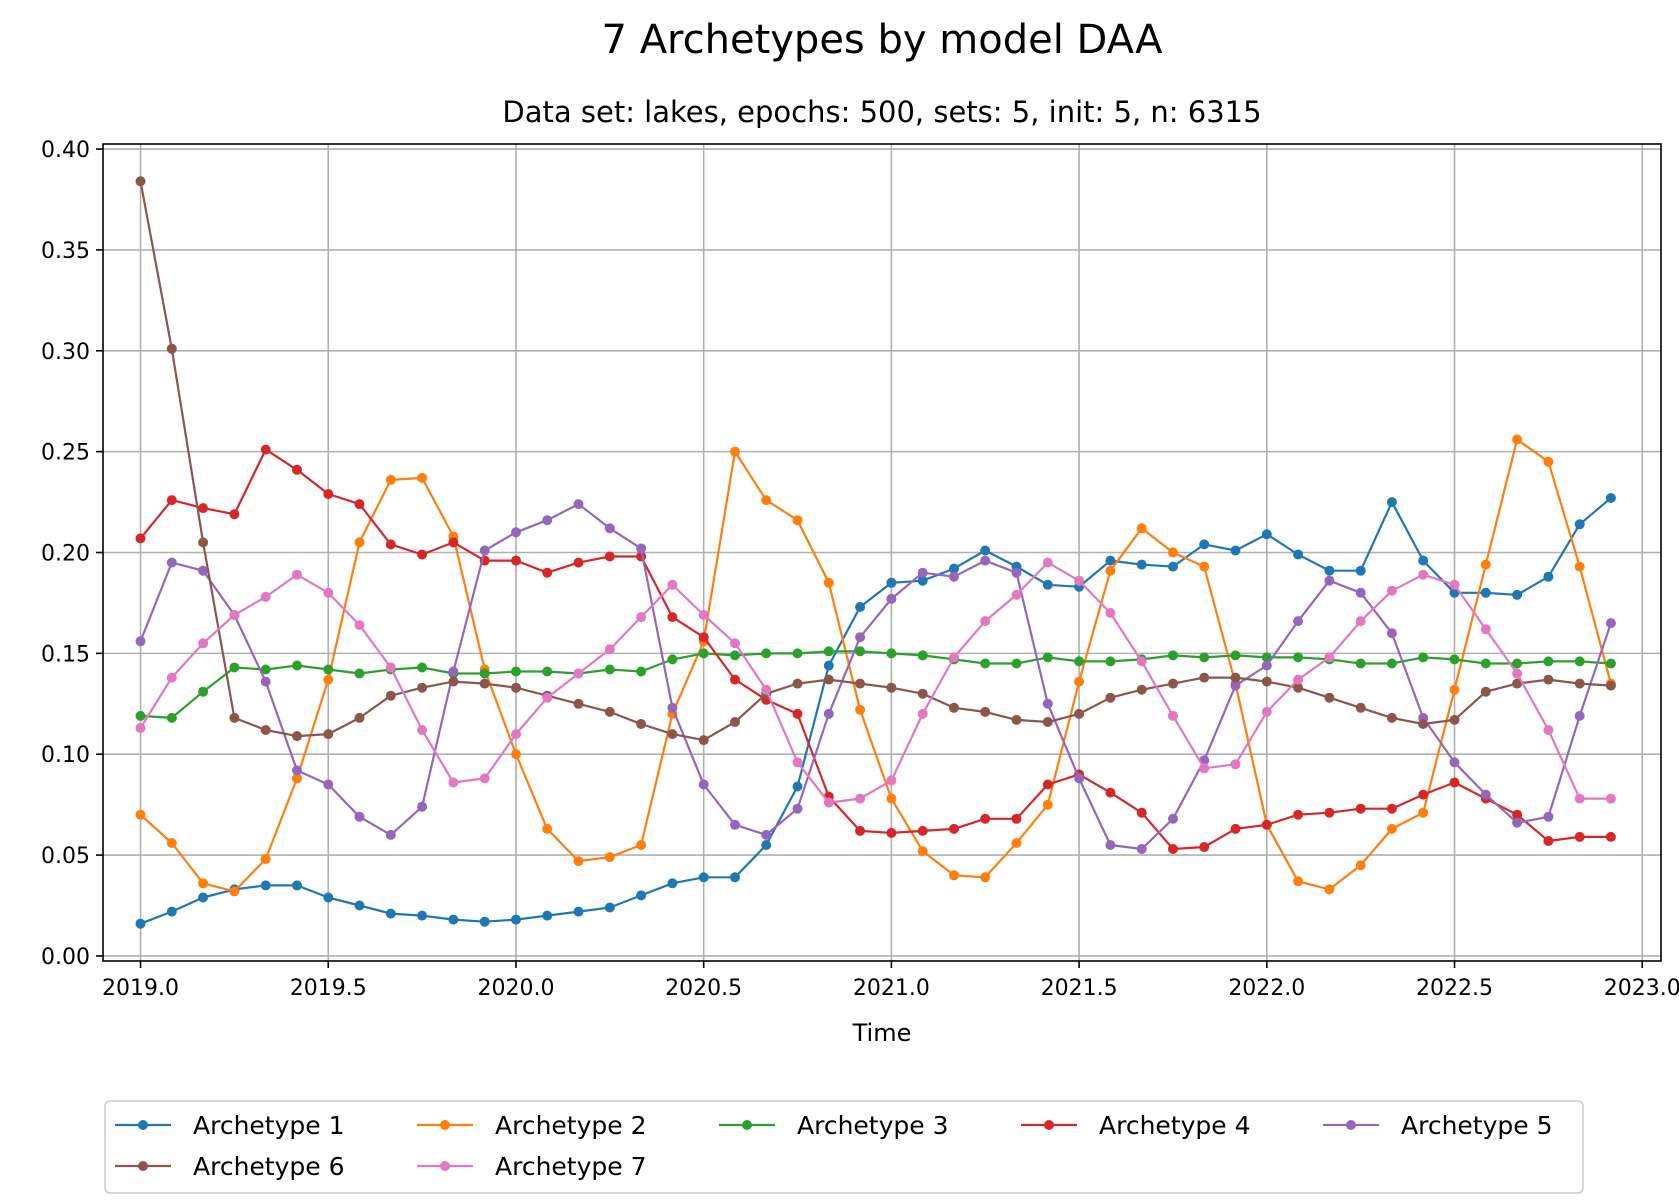  What do you see at coordinates (65, 554) in the screenshot?
I see `y-tick-label: 0.20` at bounding box center [65, 554].